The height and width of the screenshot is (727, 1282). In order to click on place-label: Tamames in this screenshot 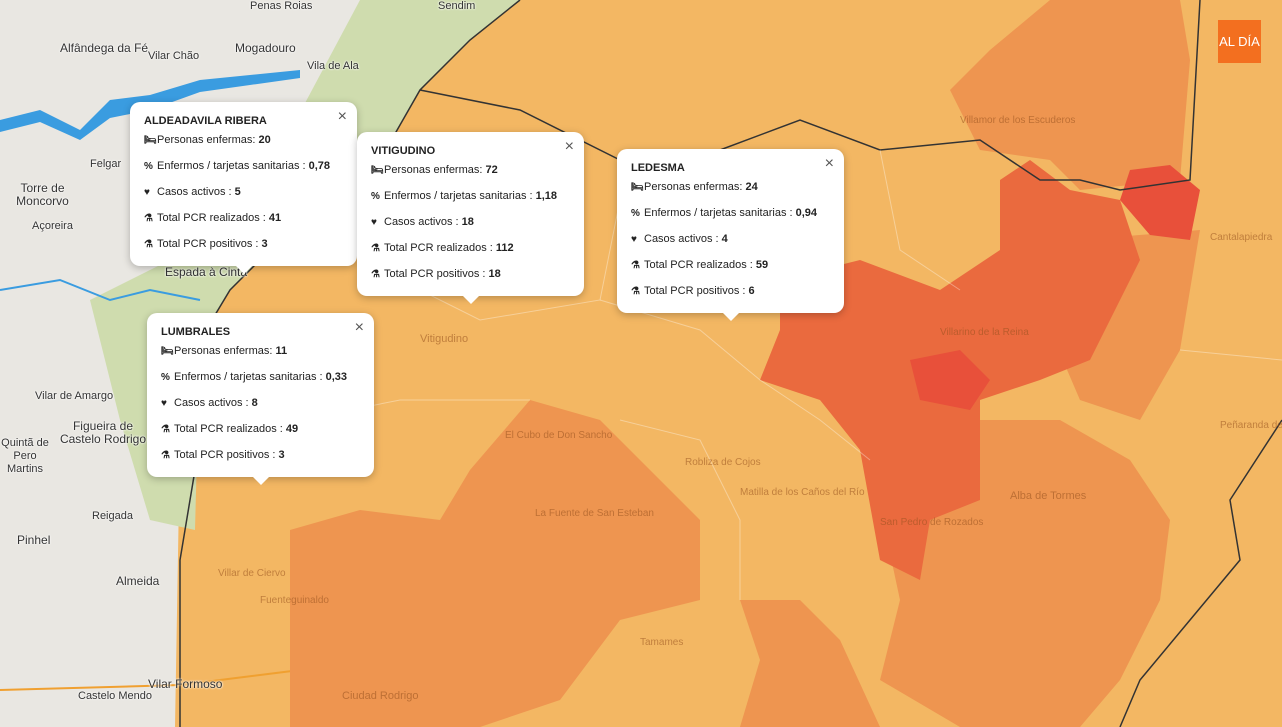, I will do `click(662, 642)`.